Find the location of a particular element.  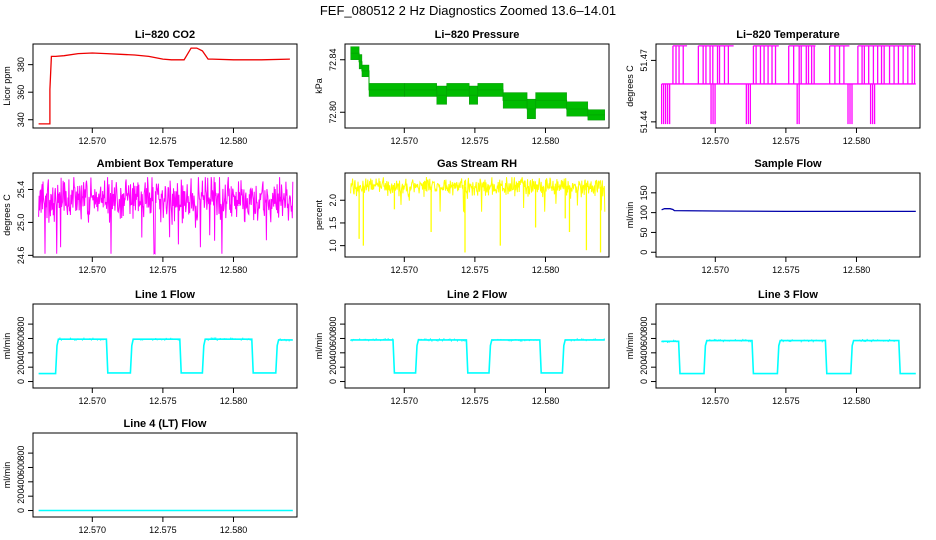

panel-title: Line 1 Flow is located at coordinates (165, 295).